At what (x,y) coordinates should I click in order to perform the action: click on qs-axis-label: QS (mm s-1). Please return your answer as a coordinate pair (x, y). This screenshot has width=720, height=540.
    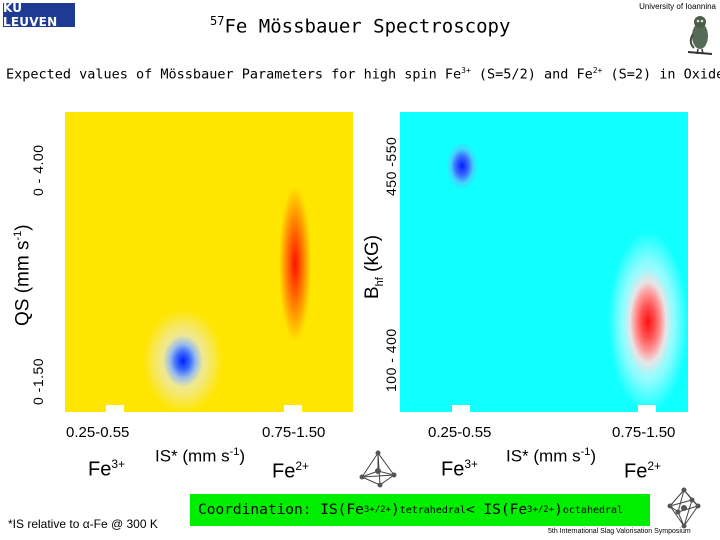
    Looking at the image, I should click on (23, 275).